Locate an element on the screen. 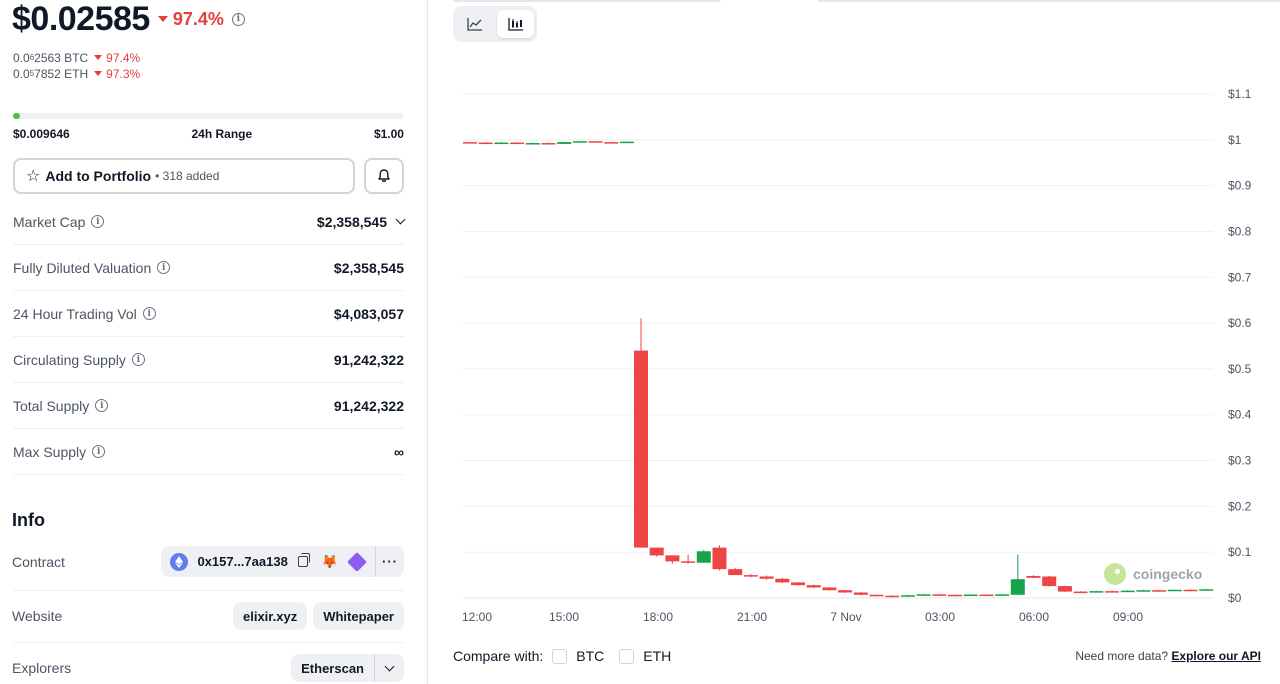  y-tick-label: $0.4 is located at coordinates (1240, 415).